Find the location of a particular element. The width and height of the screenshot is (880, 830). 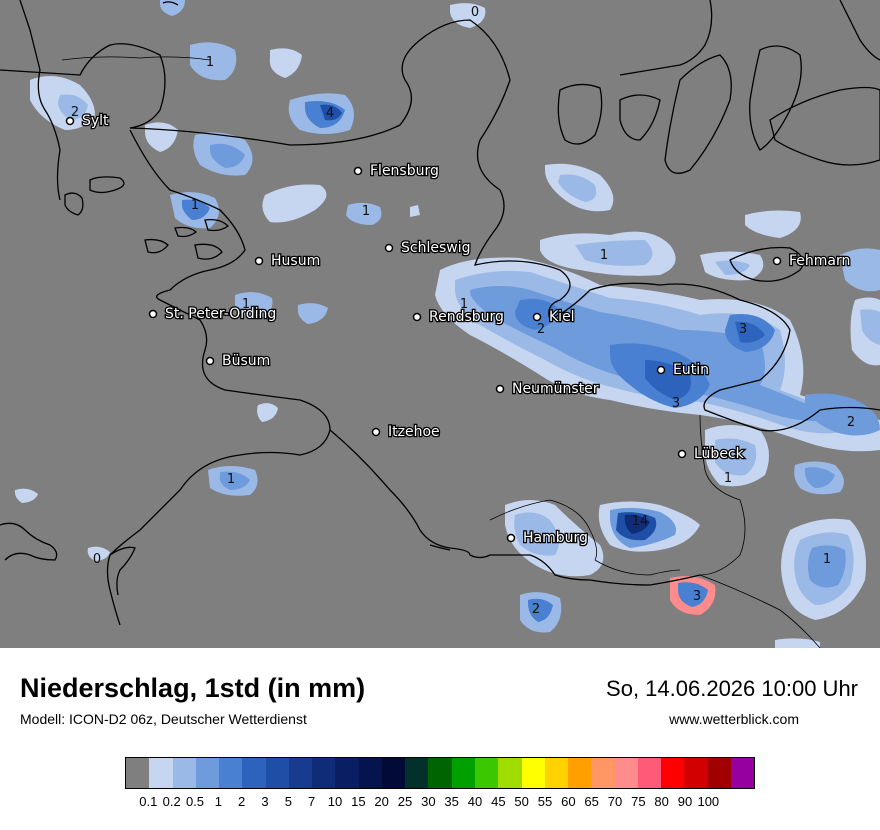

city-marker: Büsum is located at coordinates (238, 361).